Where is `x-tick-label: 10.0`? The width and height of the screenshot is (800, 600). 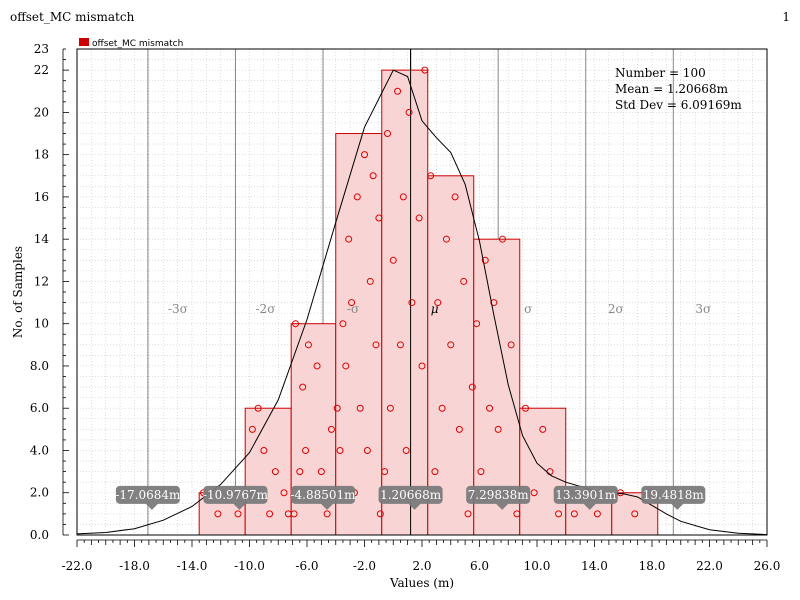
x-tick-label: 10.0 is located at coordinates (537, 566).